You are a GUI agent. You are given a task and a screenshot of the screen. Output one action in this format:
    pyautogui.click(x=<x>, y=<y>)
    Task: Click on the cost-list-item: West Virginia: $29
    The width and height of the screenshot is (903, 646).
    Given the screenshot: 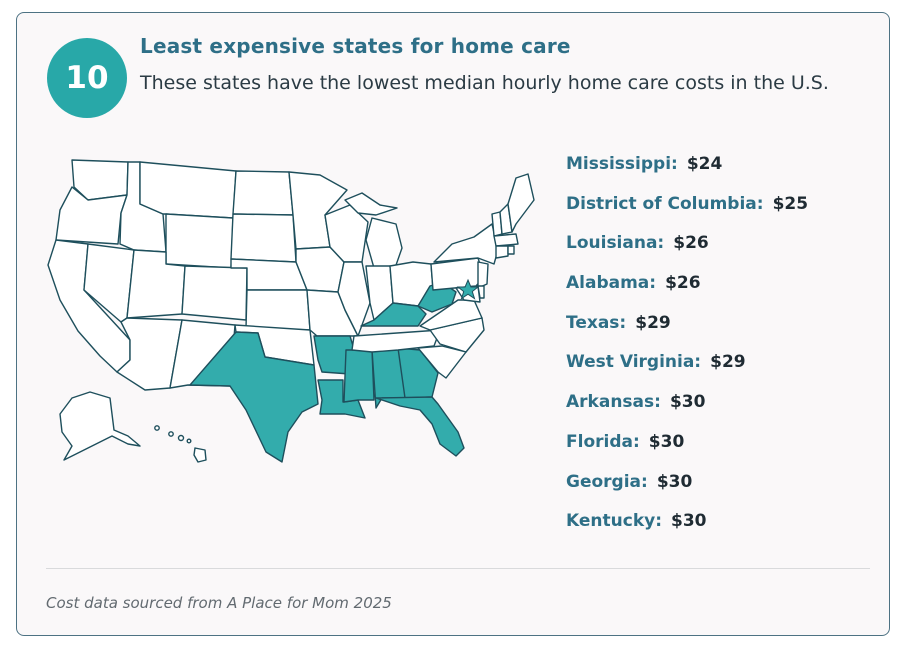 What is the action you would take?
    pyautogui.click(x=687, y=372)
    